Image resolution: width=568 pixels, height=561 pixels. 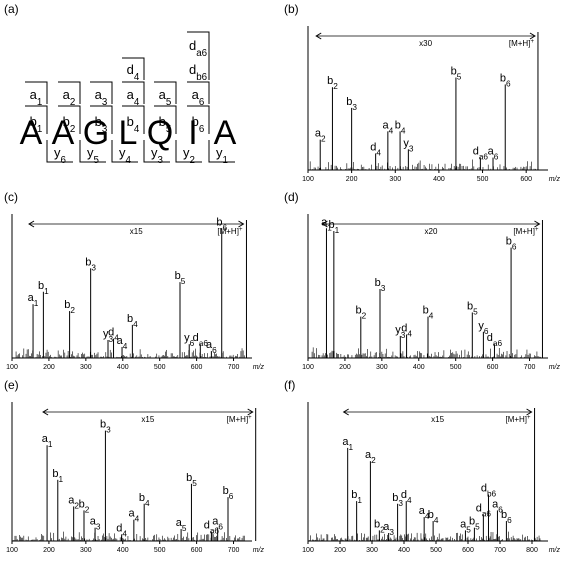 What do you see at coordinates (198, 48) in the screenshot?
I see `d-ion-label: da6` at bounding box center [198, 48].